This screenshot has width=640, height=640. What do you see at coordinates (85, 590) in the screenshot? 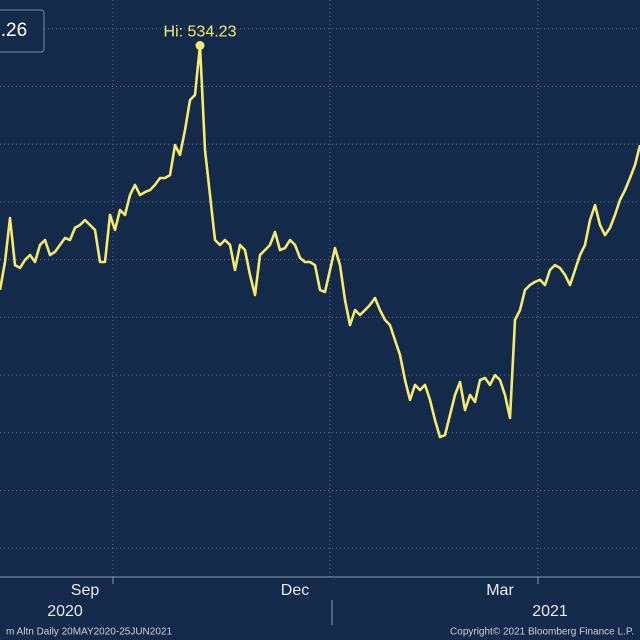
I see `x-tick-label: Sep` at bounding box center [85, 590].